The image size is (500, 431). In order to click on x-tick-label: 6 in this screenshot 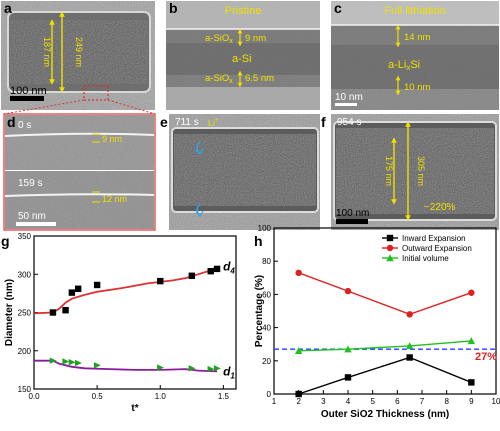, I will do `click(397, 401)`.